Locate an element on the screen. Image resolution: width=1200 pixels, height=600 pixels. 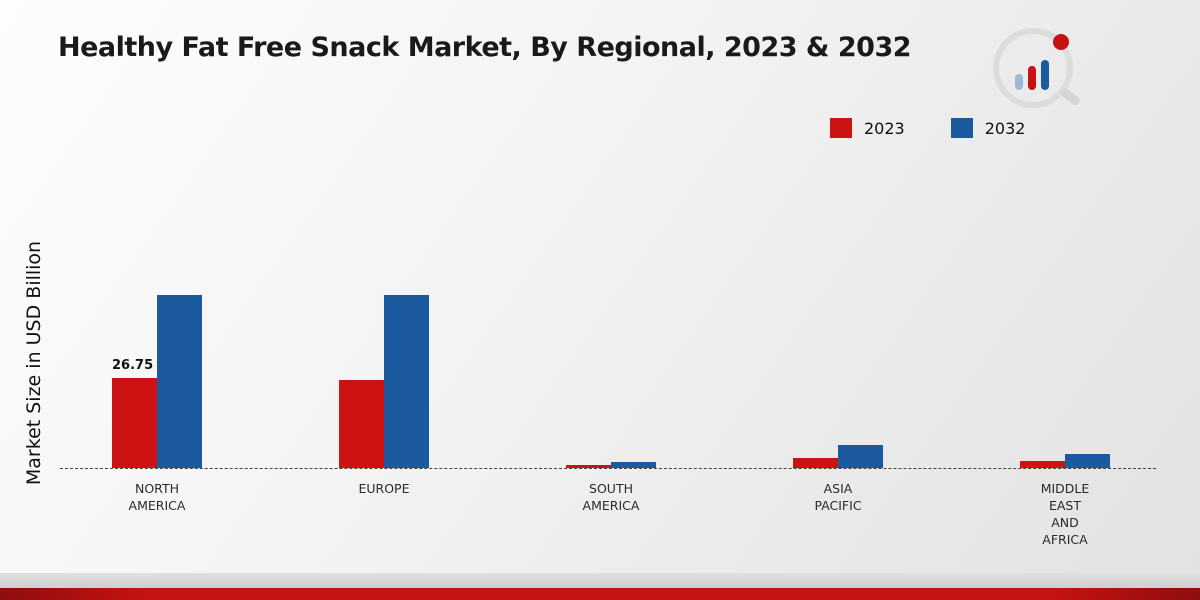
x-axis-label-line: EUROPE is located at coordinates (384, 488).